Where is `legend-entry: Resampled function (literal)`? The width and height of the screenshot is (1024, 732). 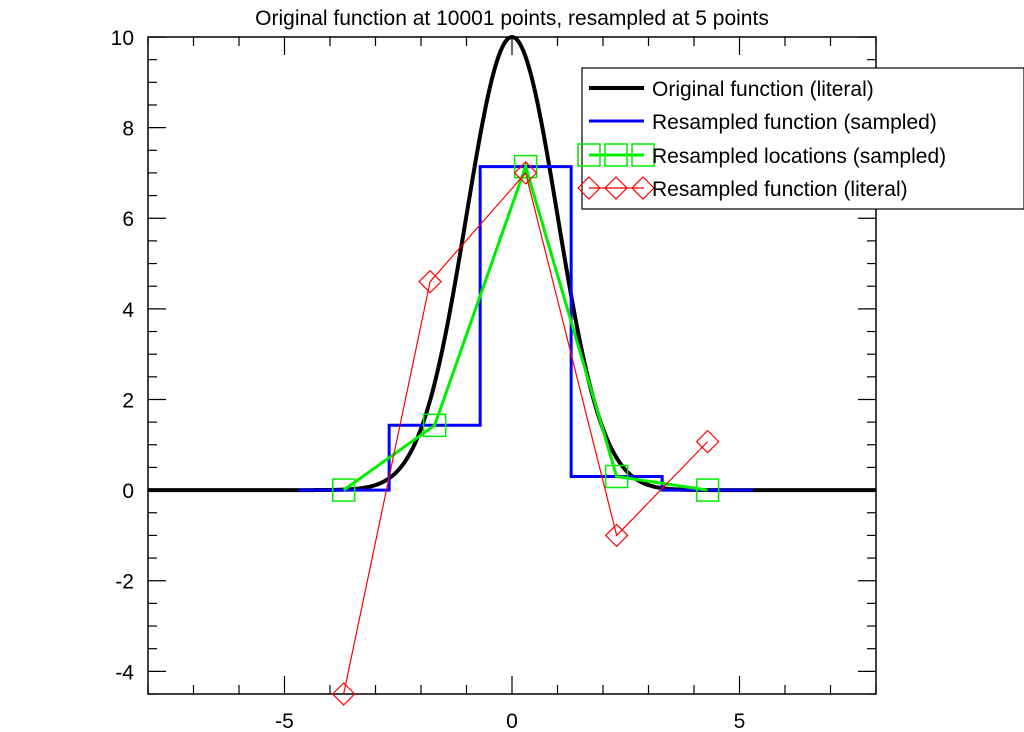 legend-entry: Resampled function (literal) is located at coordinates (742, 188).